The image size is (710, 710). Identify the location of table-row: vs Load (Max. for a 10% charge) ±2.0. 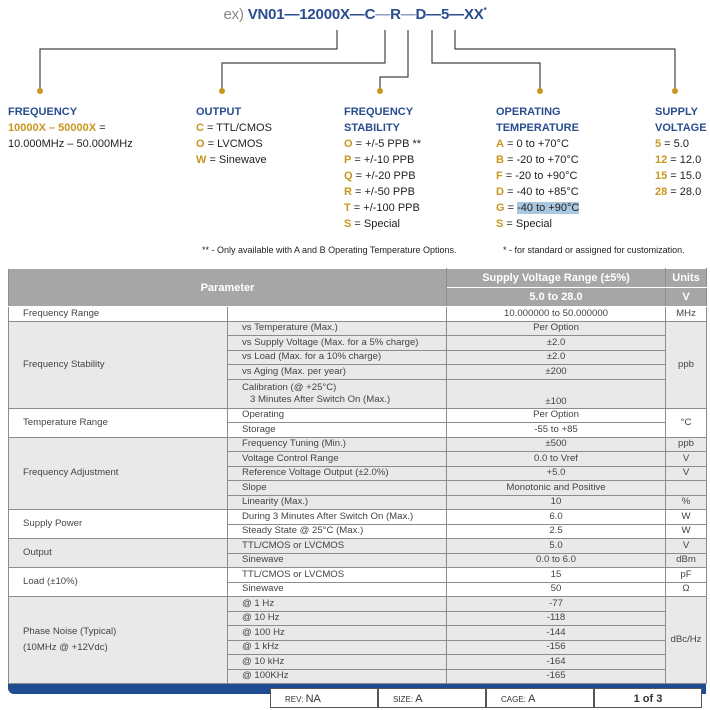
(358, 357).